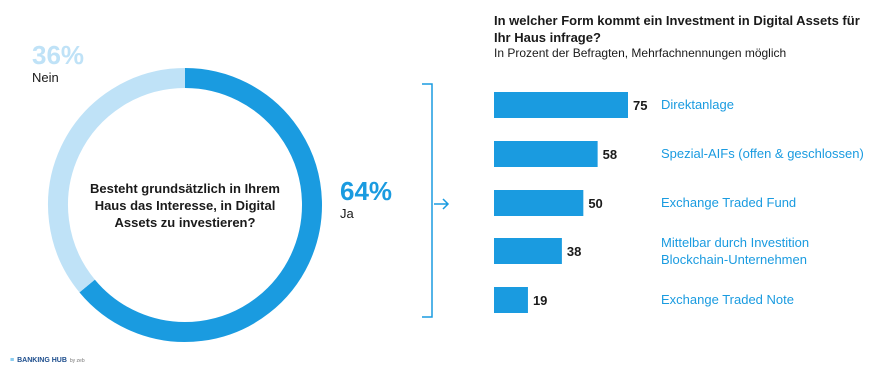 Image resolution: width=875 pixels, height=374 pixels. Describe the element at coordinates (12, 360) in the screenshot. I see `brand-icon: ≡` at that location.